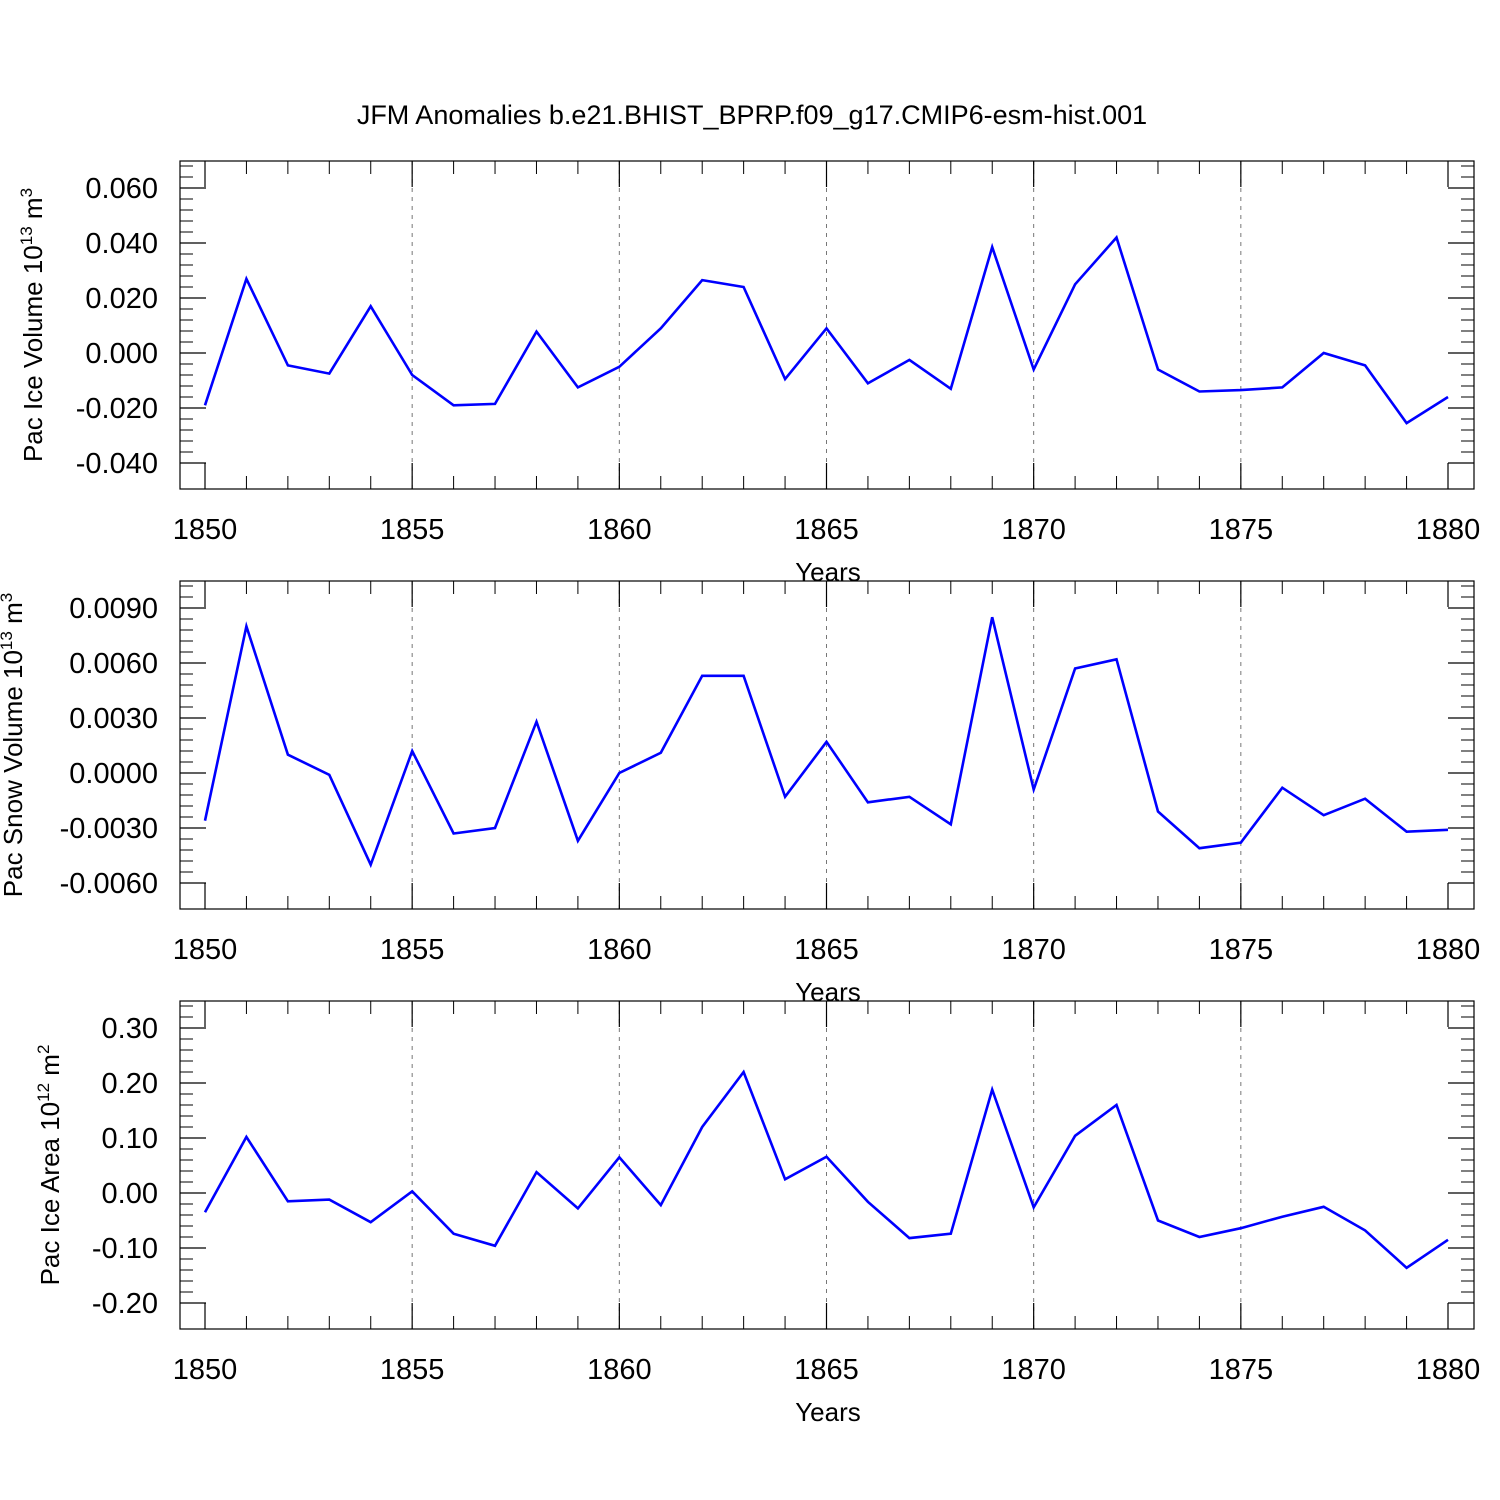 The image size is (1500, 1500). What do you see at coordinates (117, 409) in the screenshot?
I see `y-tick-label: -0.020` at bounding box center [117, 409].